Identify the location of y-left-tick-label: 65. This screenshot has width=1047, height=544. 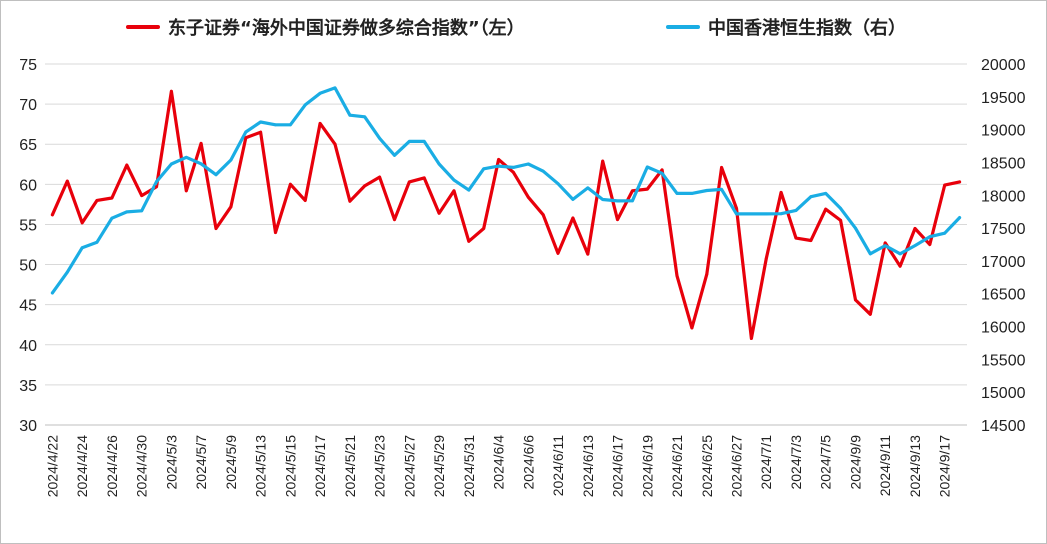
(28, 145).